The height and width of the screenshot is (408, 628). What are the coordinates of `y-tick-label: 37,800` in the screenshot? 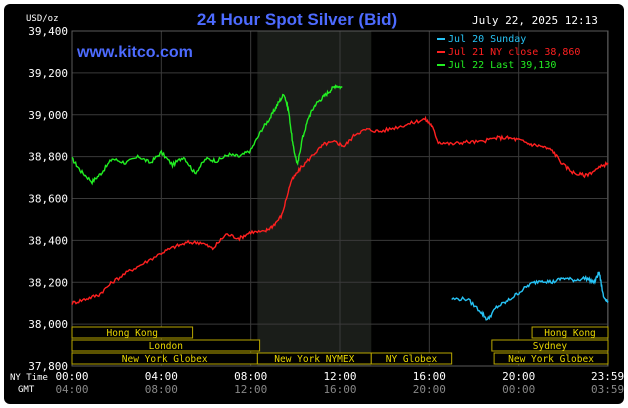 It's located at (48, 366).